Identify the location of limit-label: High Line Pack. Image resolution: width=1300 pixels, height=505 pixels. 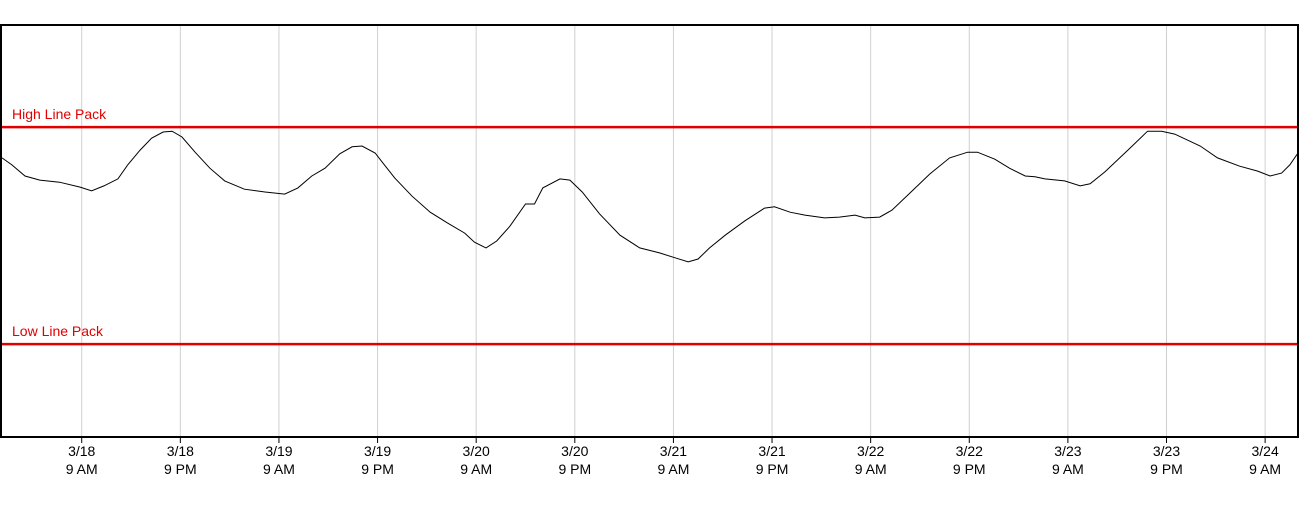
(59, 114).